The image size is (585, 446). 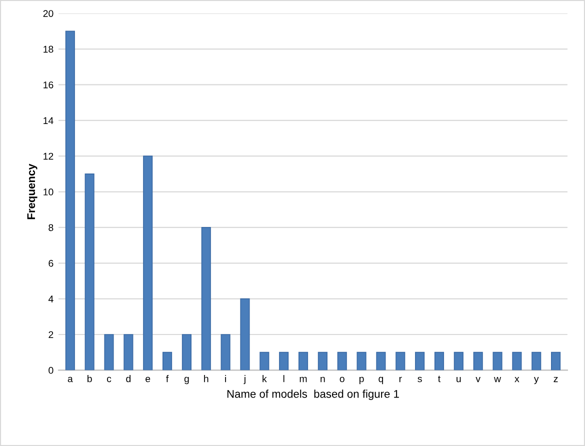 What do you see at coordinates (148, 379) in the screenshot?
I see `x-tick-label: e` at bounding box center [148, 379].